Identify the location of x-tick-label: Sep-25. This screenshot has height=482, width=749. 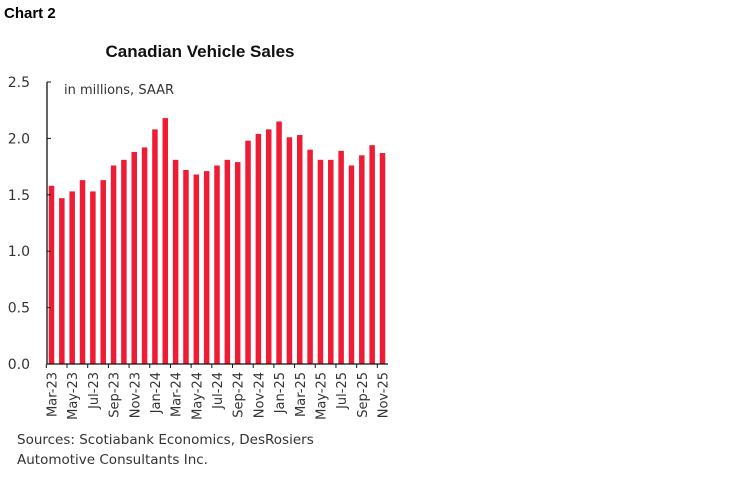
(363, 395).